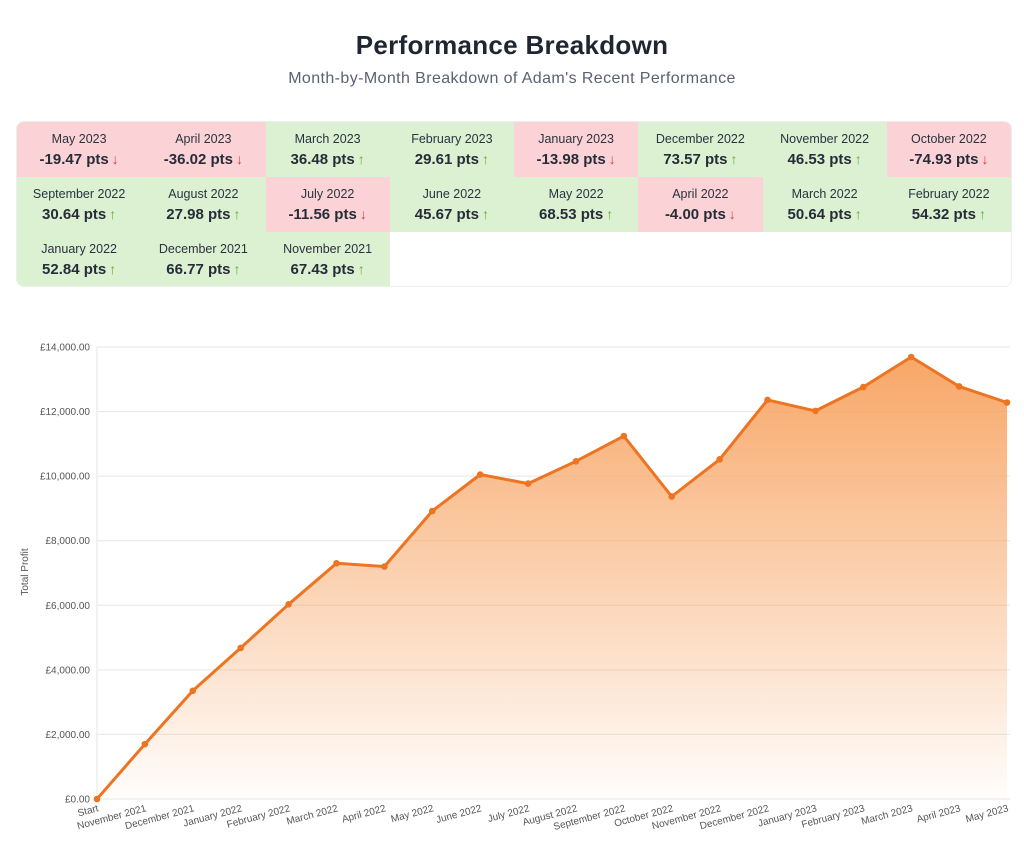 The width and height of the screenshot is (1024, 845). I want to click on month-label: December 2021, so click(203, 249).